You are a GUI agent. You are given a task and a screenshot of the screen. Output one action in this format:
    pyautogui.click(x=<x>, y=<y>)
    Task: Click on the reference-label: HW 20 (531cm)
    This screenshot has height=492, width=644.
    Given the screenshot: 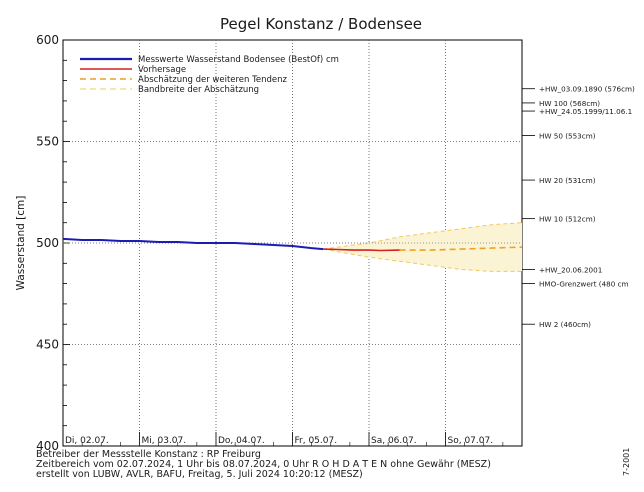 What is the action you would take?
    pyautogui.click(x=567, y=180)
    